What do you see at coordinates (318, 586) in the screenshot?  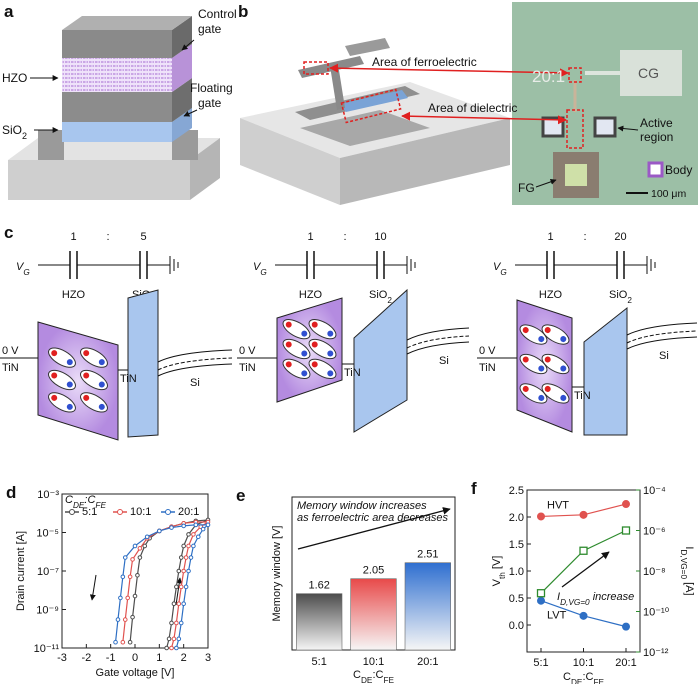 I see `value-label: 1.62` at bounding box center [318, 586].